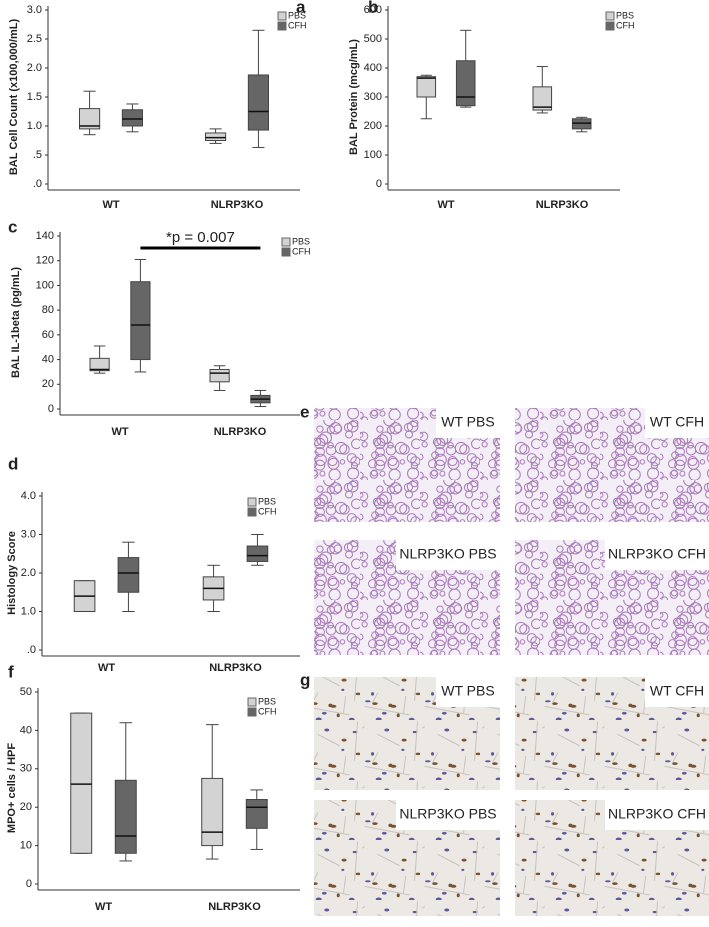  Describe the element at coordinates (305, 679) in the screenshot. I see `panel-label: g` at that location.